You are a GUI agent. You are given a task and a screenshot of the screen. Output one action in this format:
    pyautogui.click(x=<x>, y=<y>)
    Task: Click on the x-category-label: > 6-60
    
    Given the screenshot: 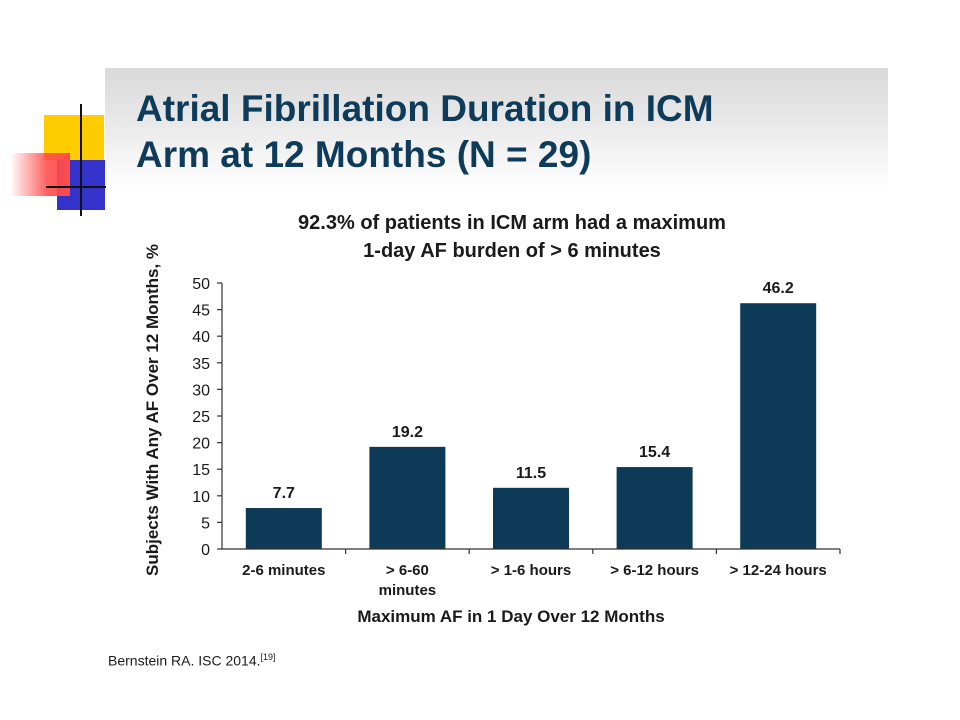 What is the action you would take?
    pyautogui.click(x=407, y=570)
    